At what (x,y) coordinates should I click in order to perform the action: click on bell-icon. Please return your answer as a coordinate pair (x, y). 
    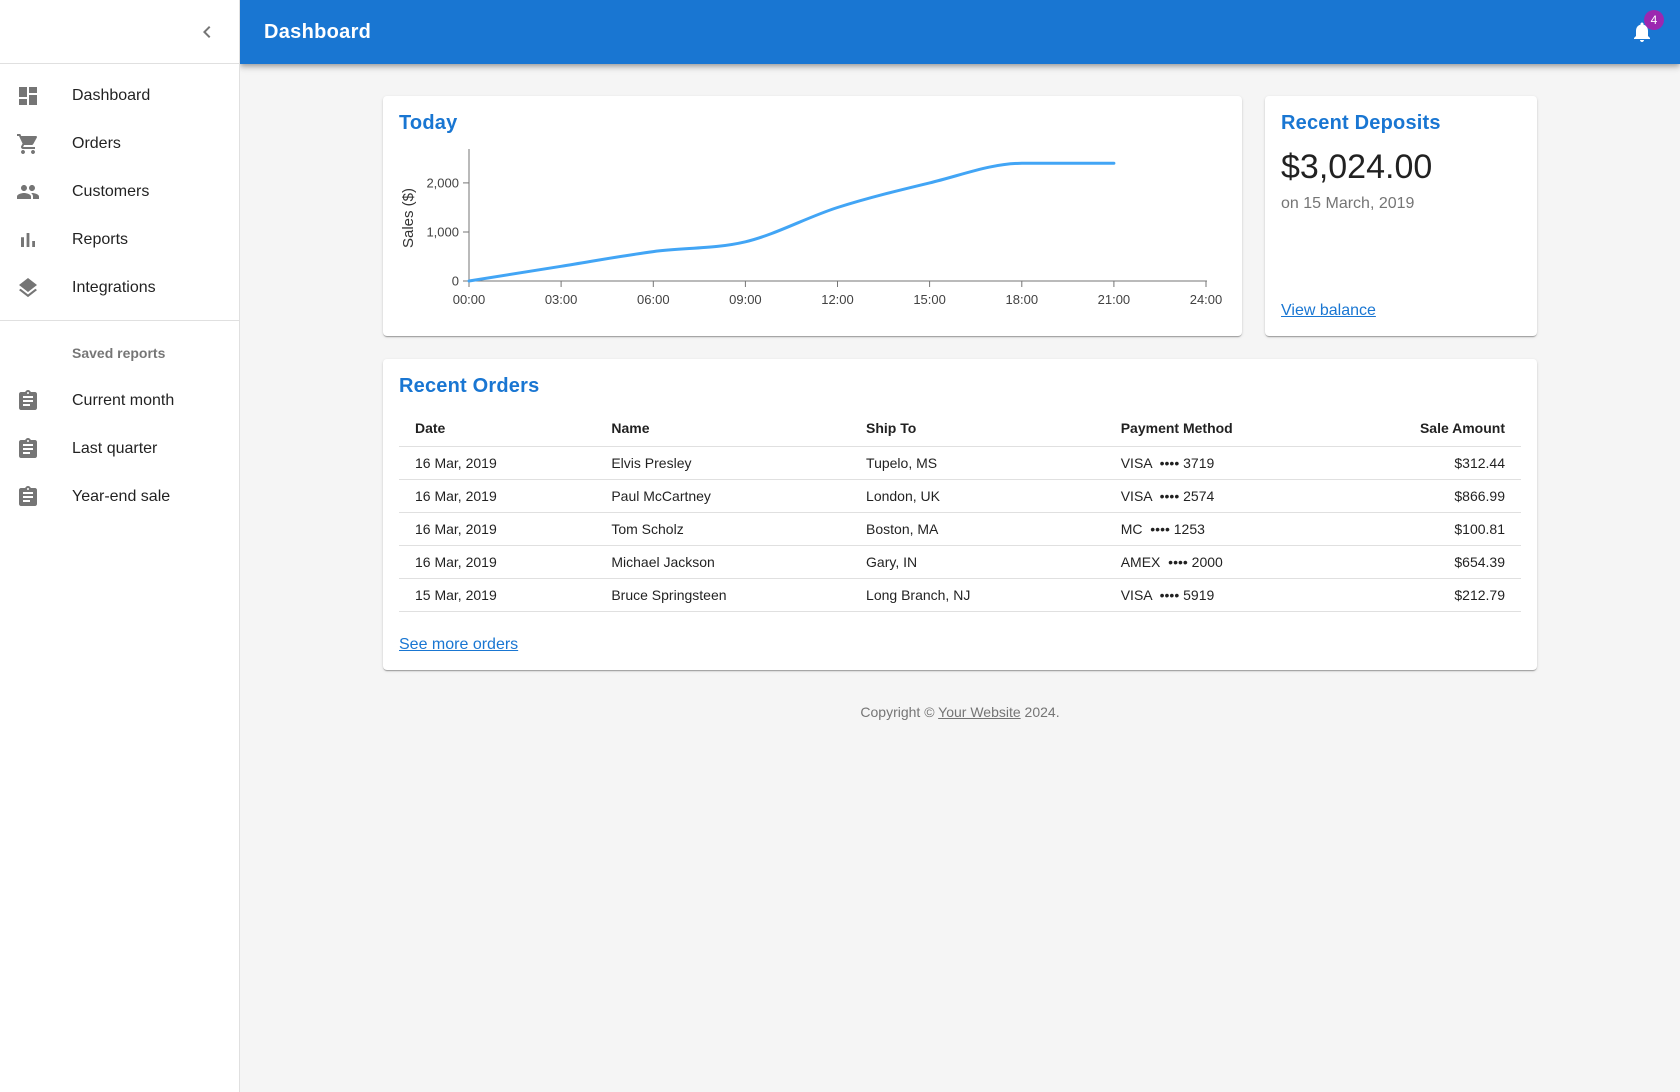
    Looking at the image, I should click on (1642, 32).